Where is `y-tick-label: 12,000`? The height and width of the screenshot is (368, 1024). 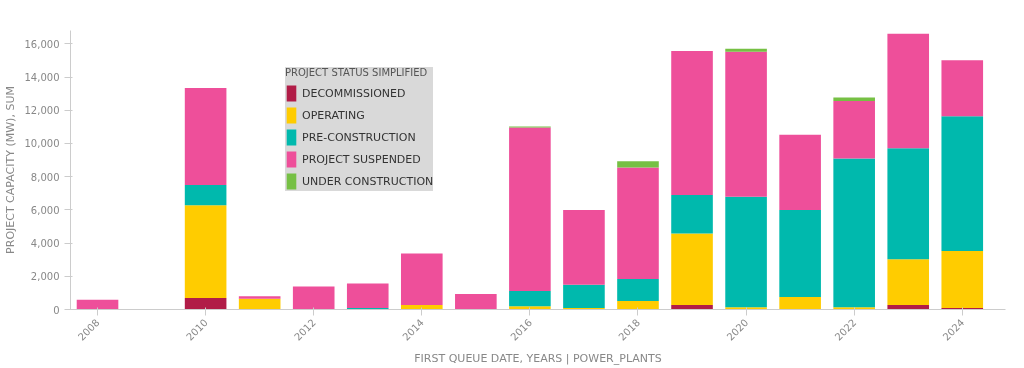
y-tick-label: 12,000 is located at coordinates (42, 111).